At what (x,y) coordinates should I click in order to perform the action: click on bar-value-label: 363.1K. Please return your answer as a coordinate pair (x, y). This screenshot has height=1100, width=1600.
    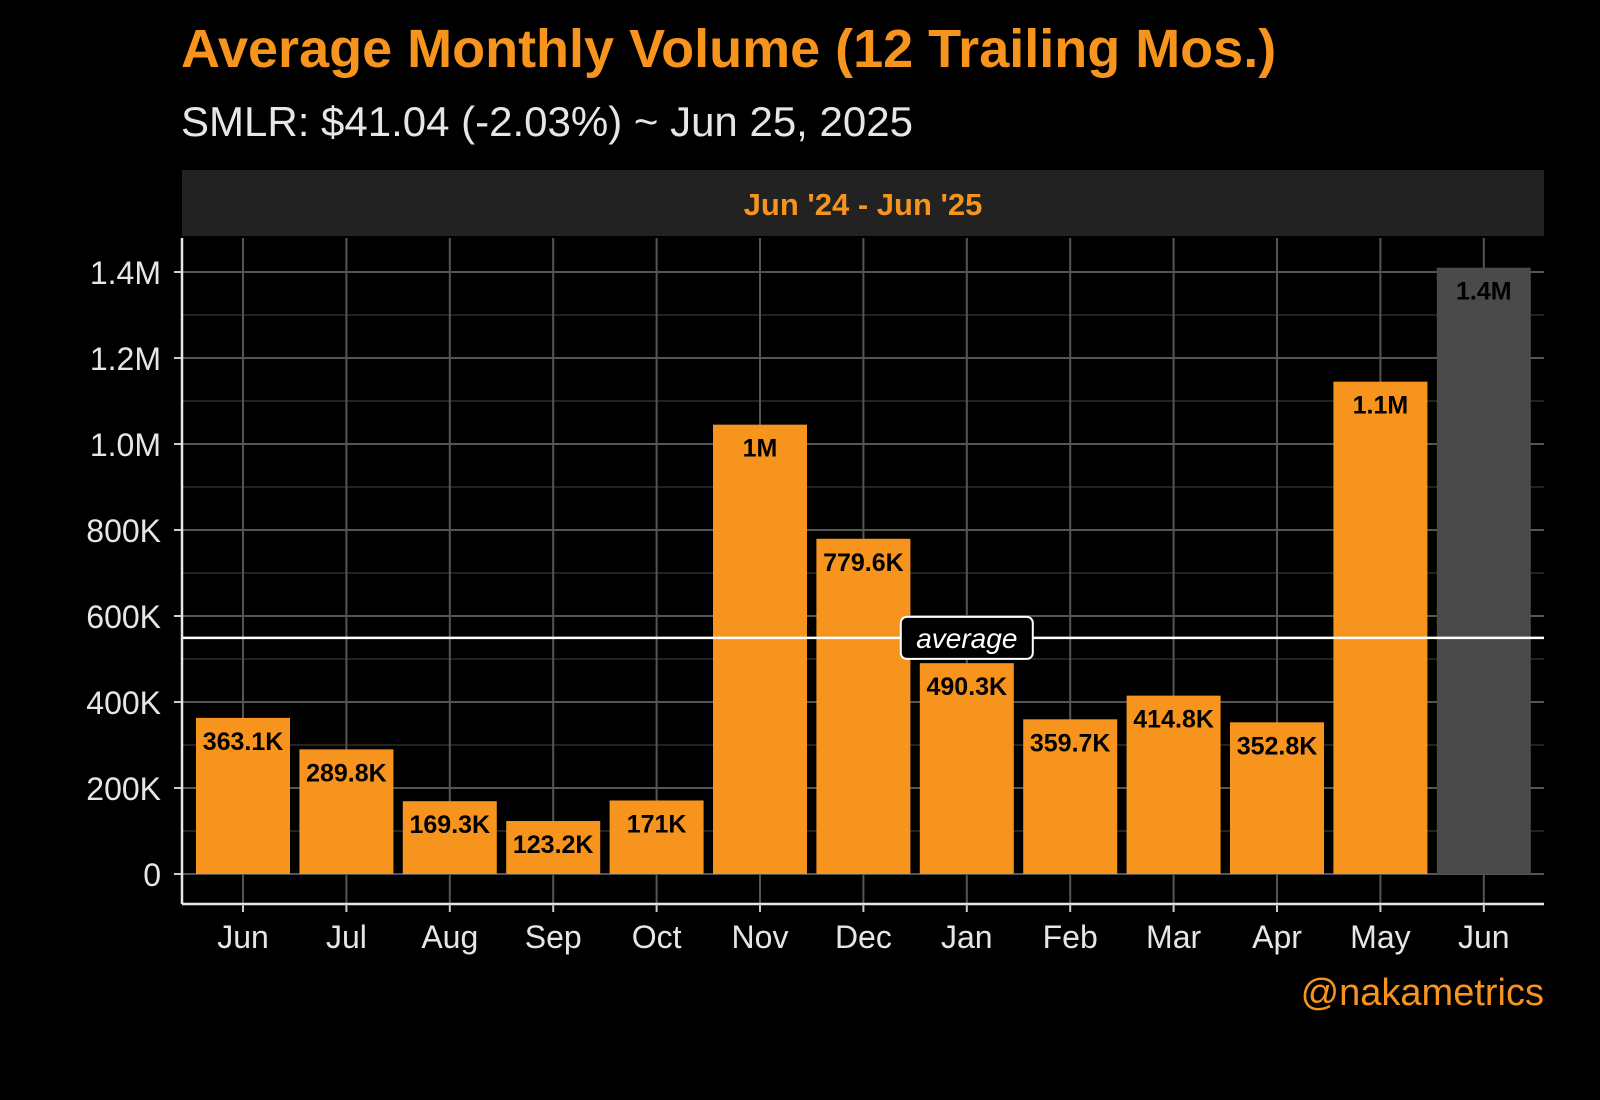
    Looking at the image, I should click on (243, 742).